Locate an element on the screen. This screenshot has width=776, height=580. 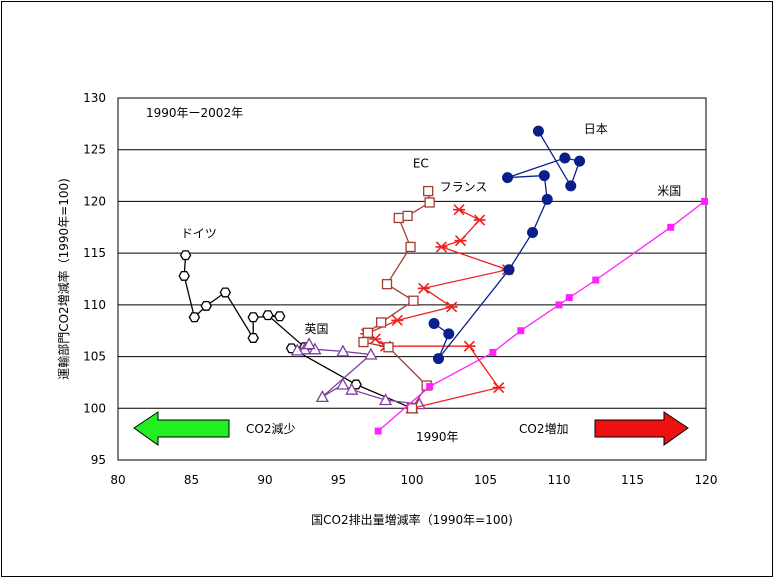
y-axis-label: 運輸部門CO2増減率（1990年=100) is located at coordinates (63, 279).